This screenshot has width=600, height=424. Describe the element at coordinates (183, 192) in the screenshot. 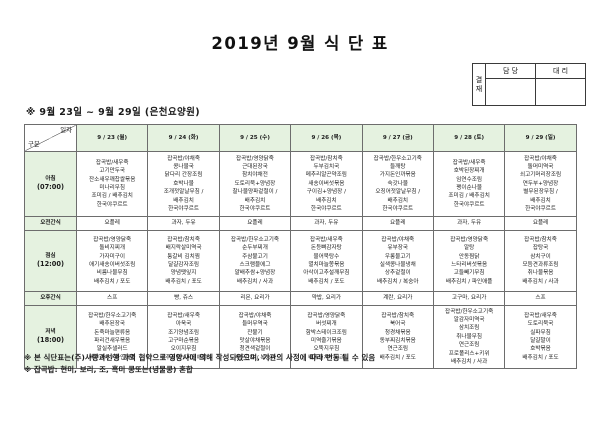

I see `menu-item: 조개젓알날무침 /` at that location.